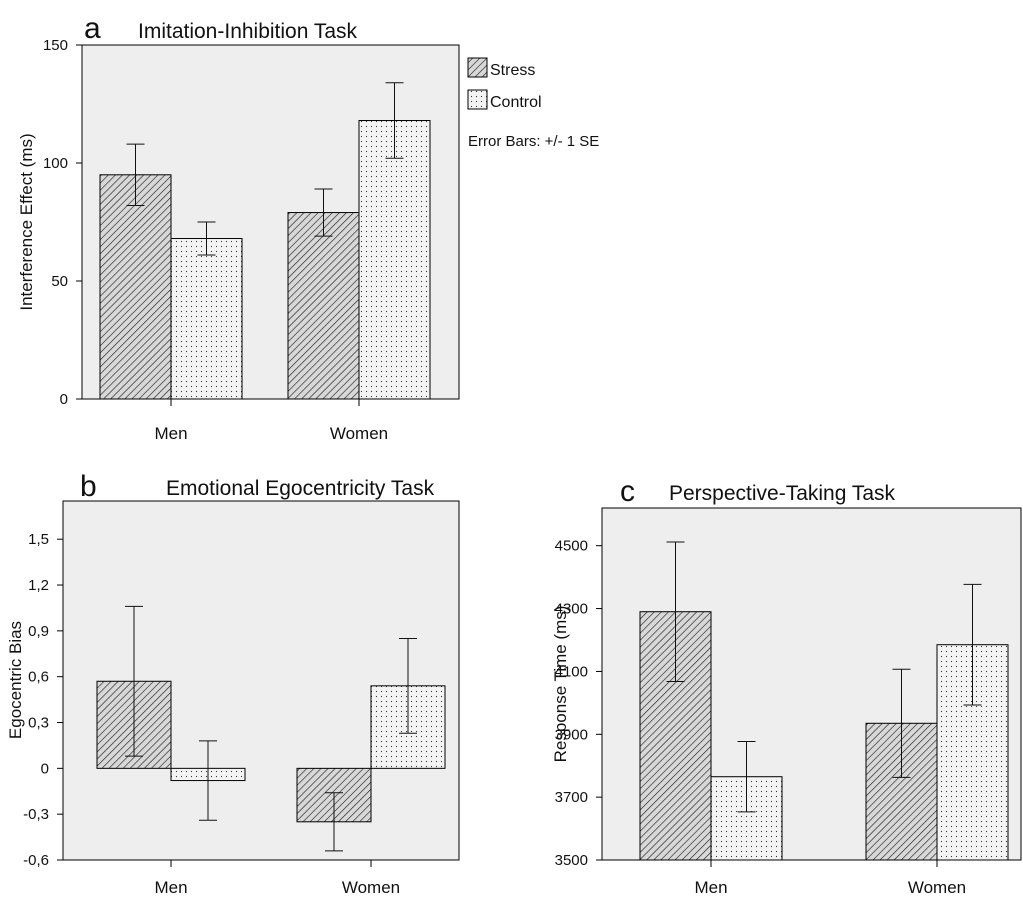 The height and width of the screenshot is (900, 1023). Describe the element at coordinates (408, 685) in the screenshot. I see `error-bar-b-control-women` at that location.